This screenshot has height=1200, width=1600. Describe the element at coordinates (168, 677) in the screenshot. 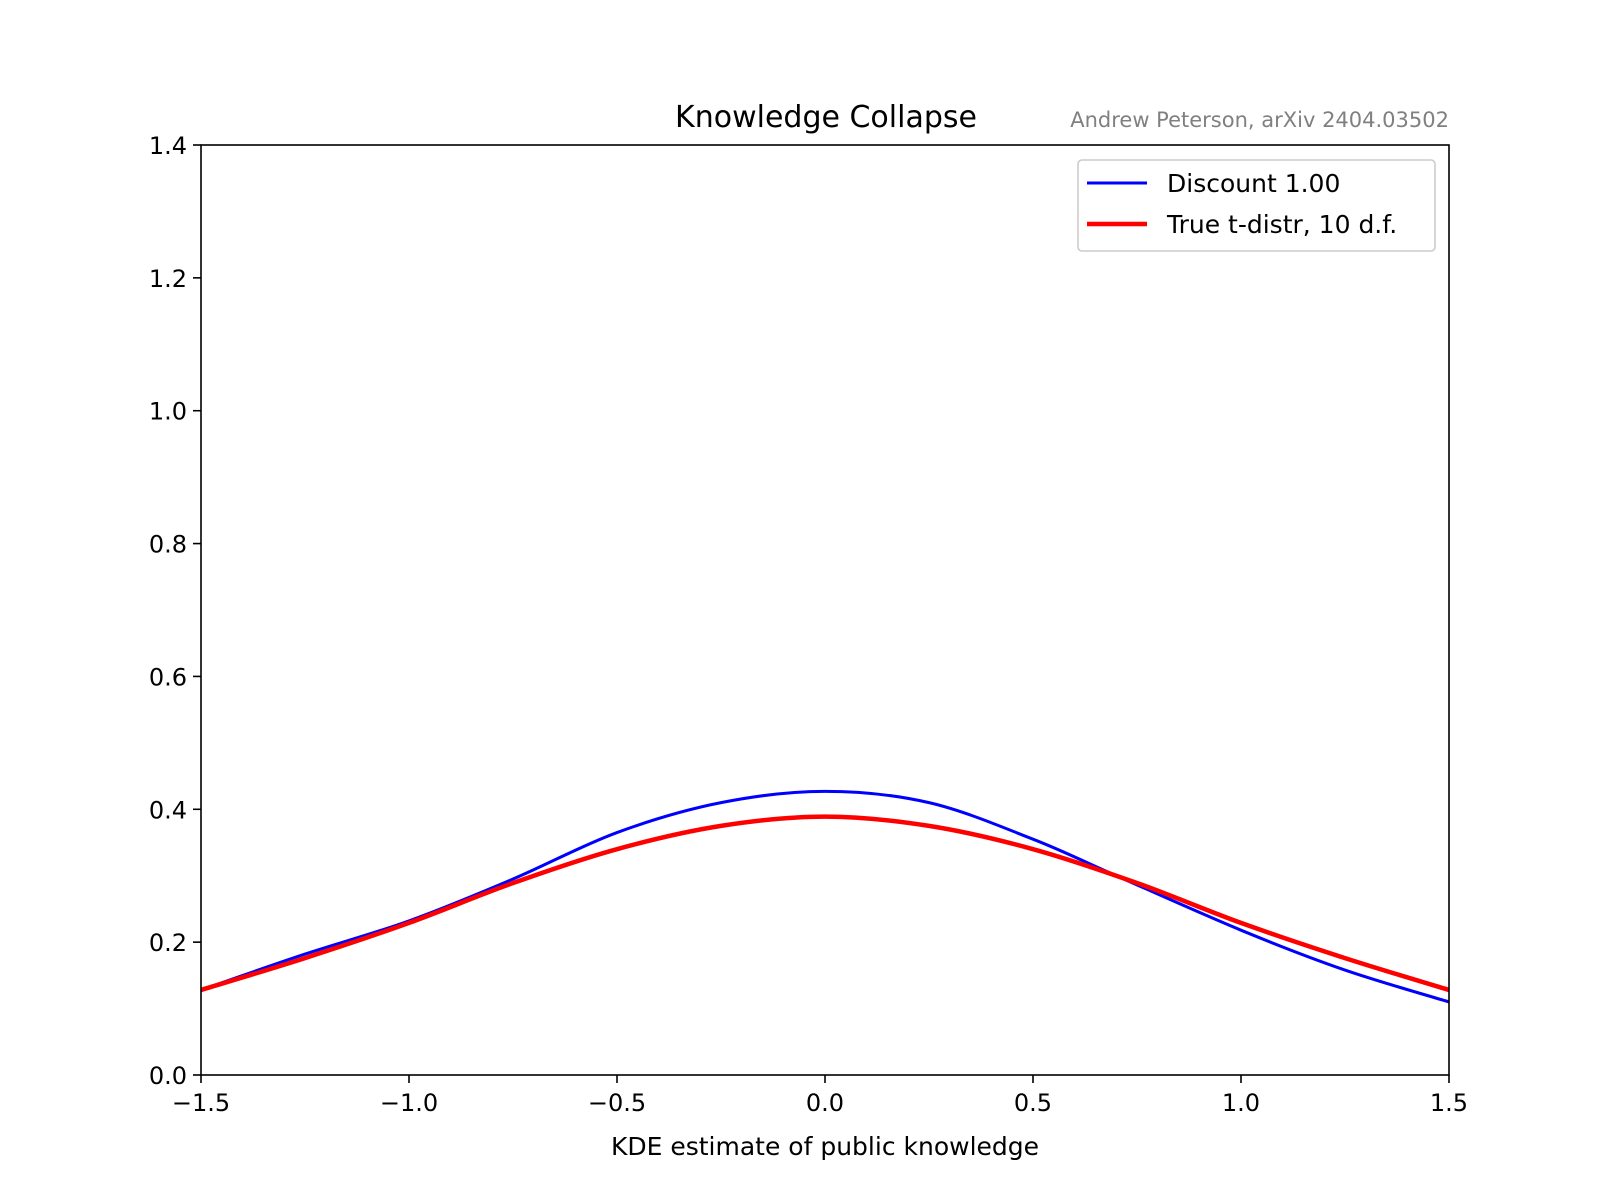

I see `y-tick-label: 0.6` at that location.